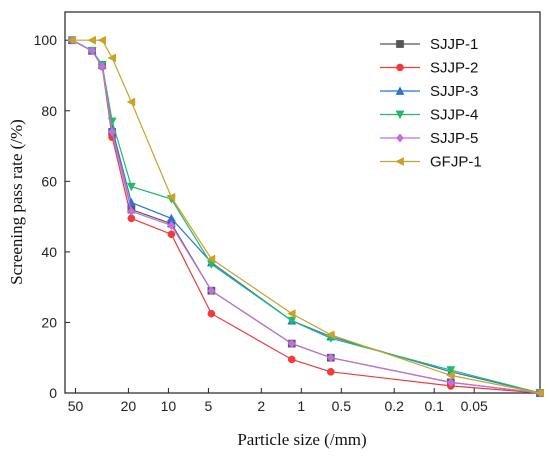 The height and width of the screenshot is (457, 550). Describe the element at coordinates (49, 322) in the screenshot. I see `y-tick-label: 20` at that location.